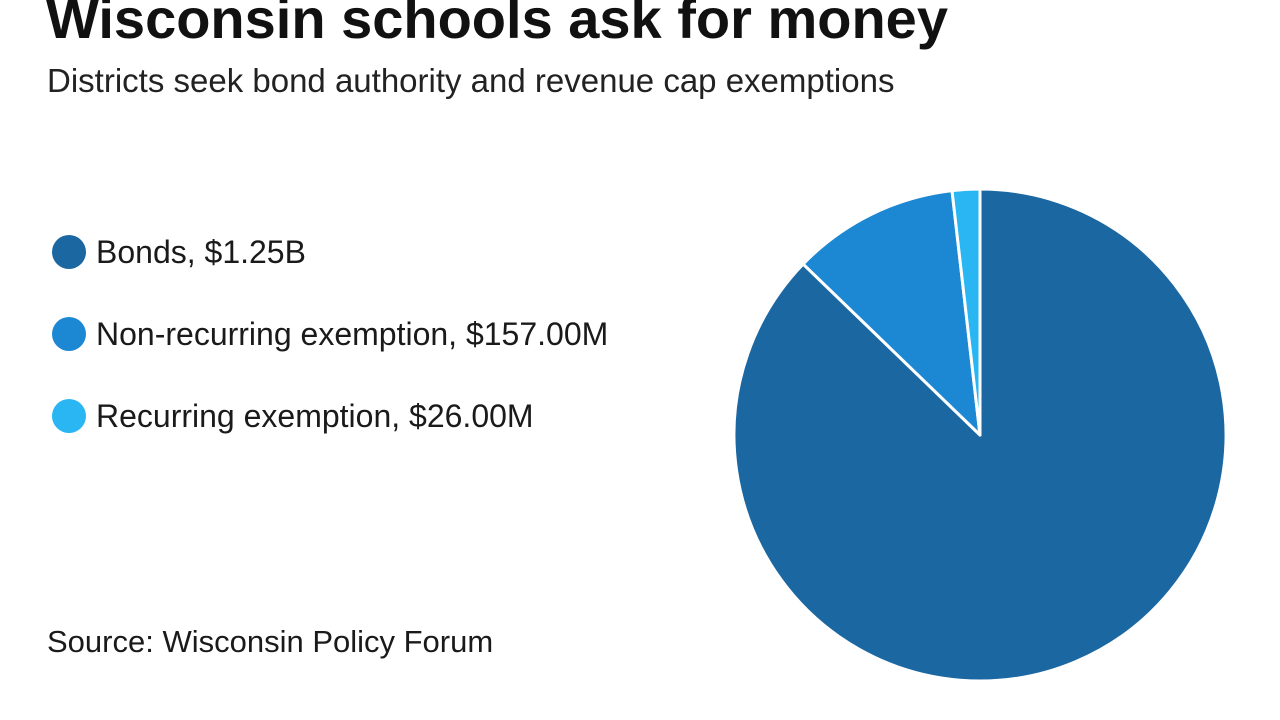 This screenshot has width=1280, height=720. Describe the element at coordinates (69, 416) in the screenshot. I see `legend-swatch-recurring-exemption` at that location.